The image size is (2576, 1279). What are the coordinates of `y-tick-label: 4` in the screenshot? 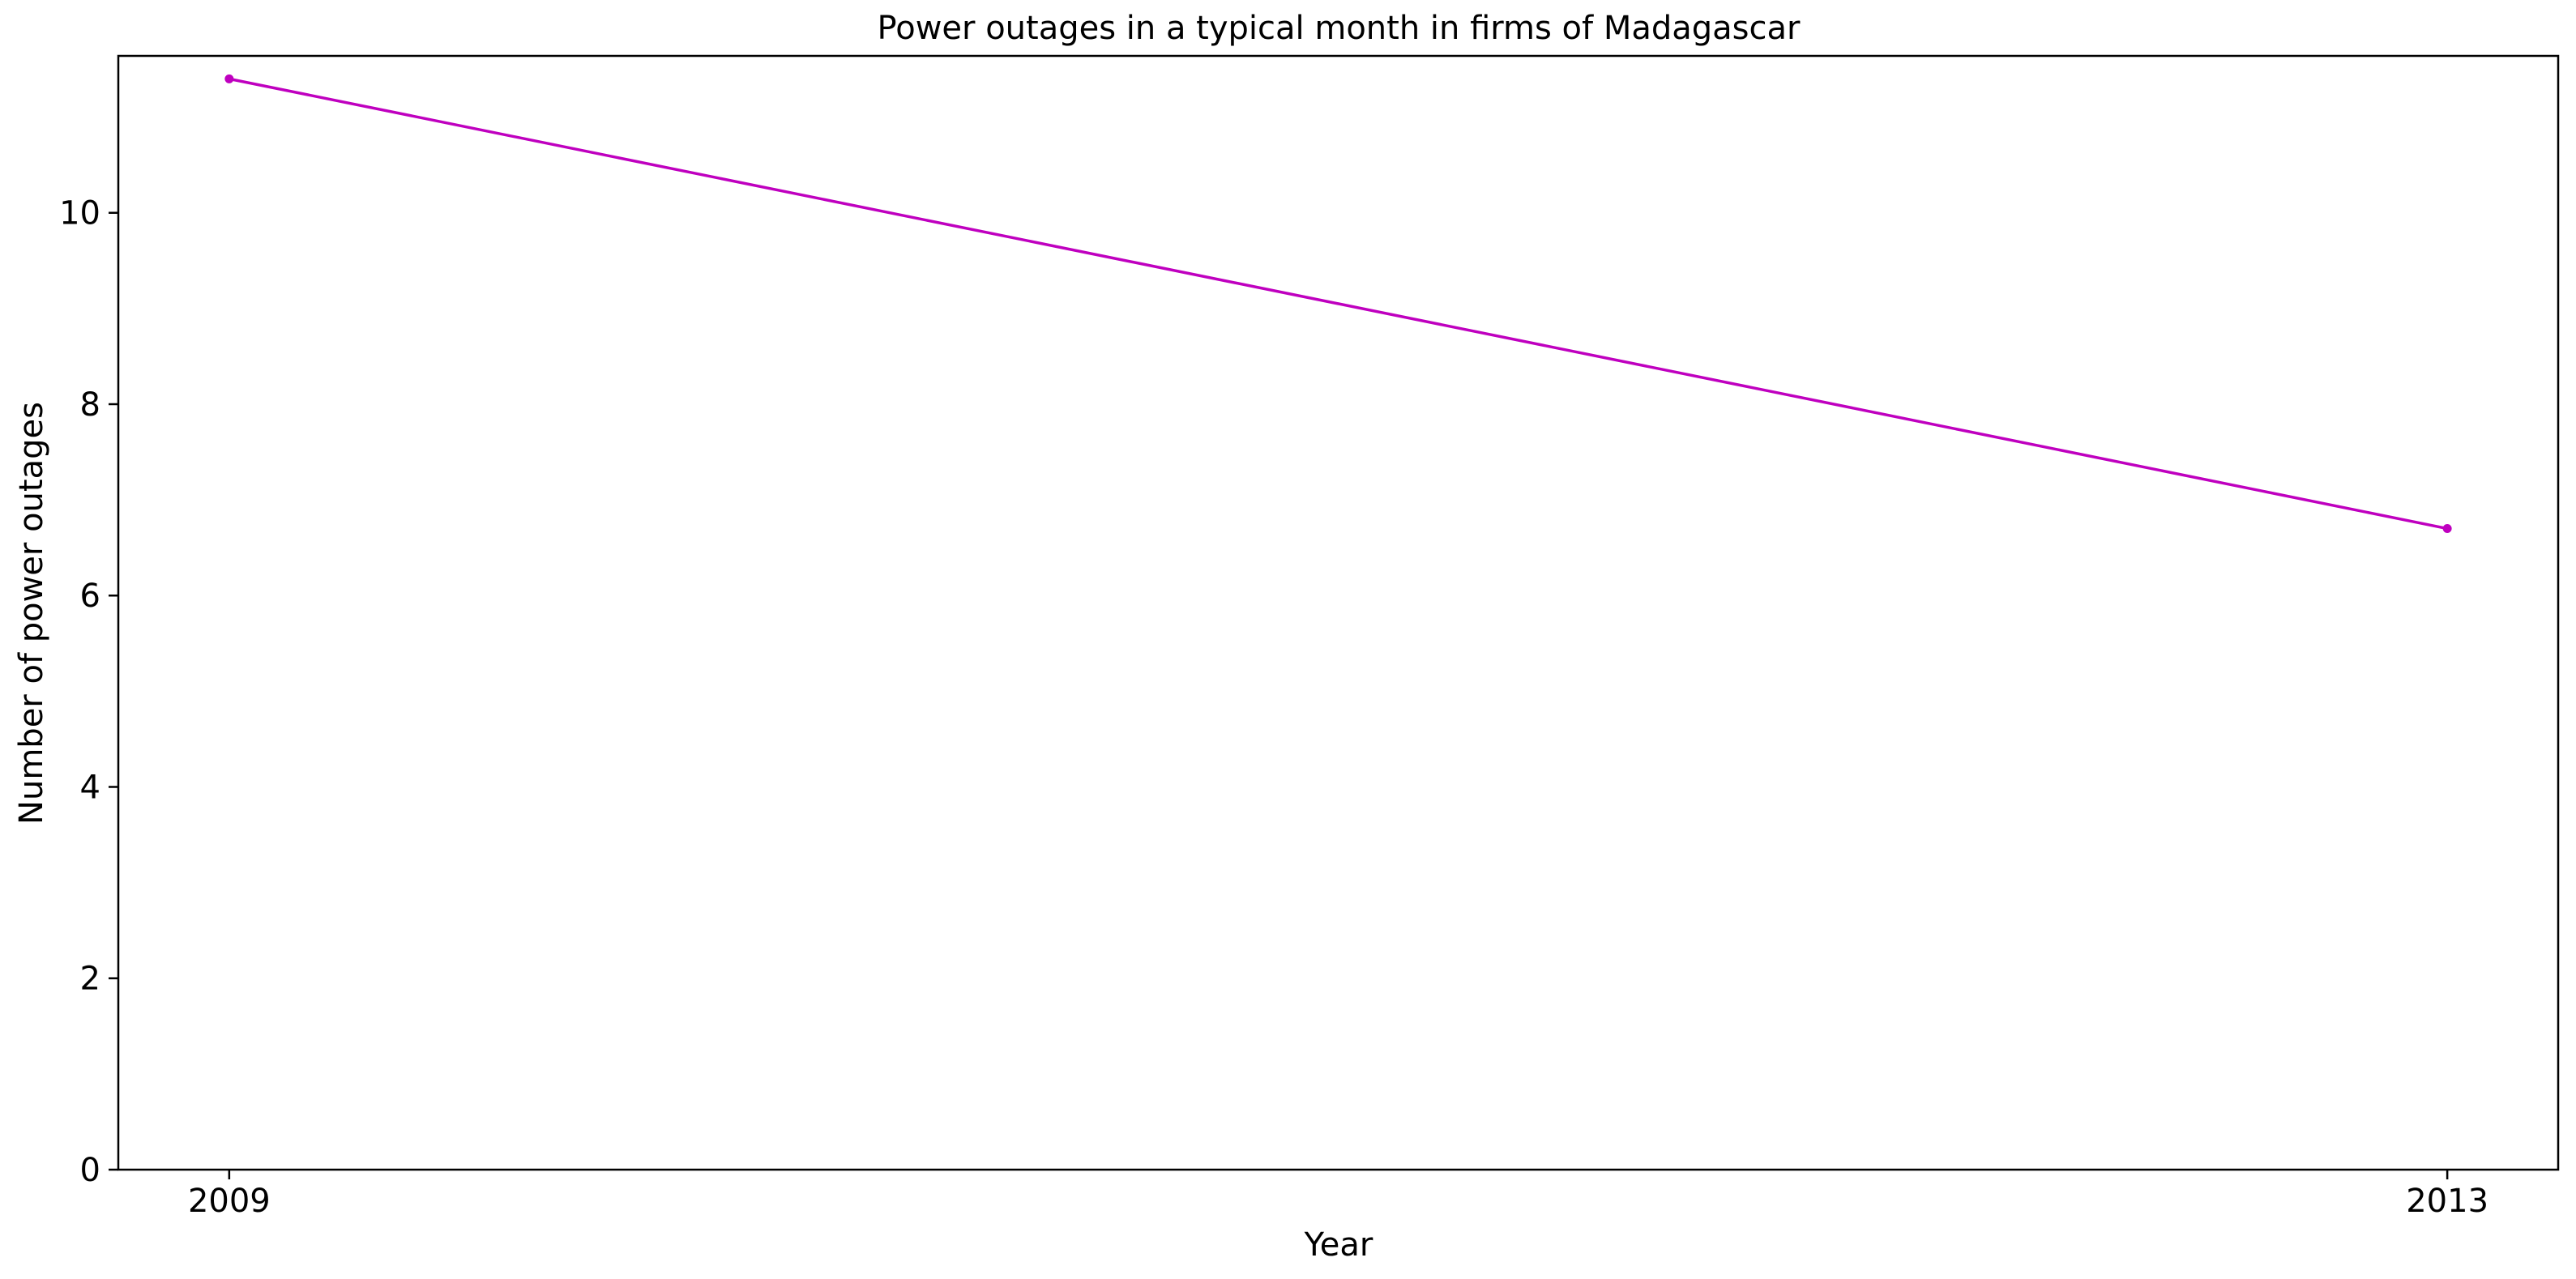 It's located at (90, 787).